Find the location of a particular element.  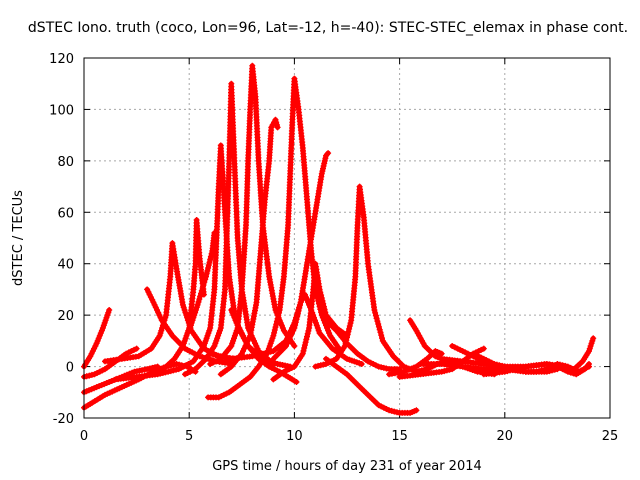

y-tick-label: 20 is located at coordinates (65, 316).